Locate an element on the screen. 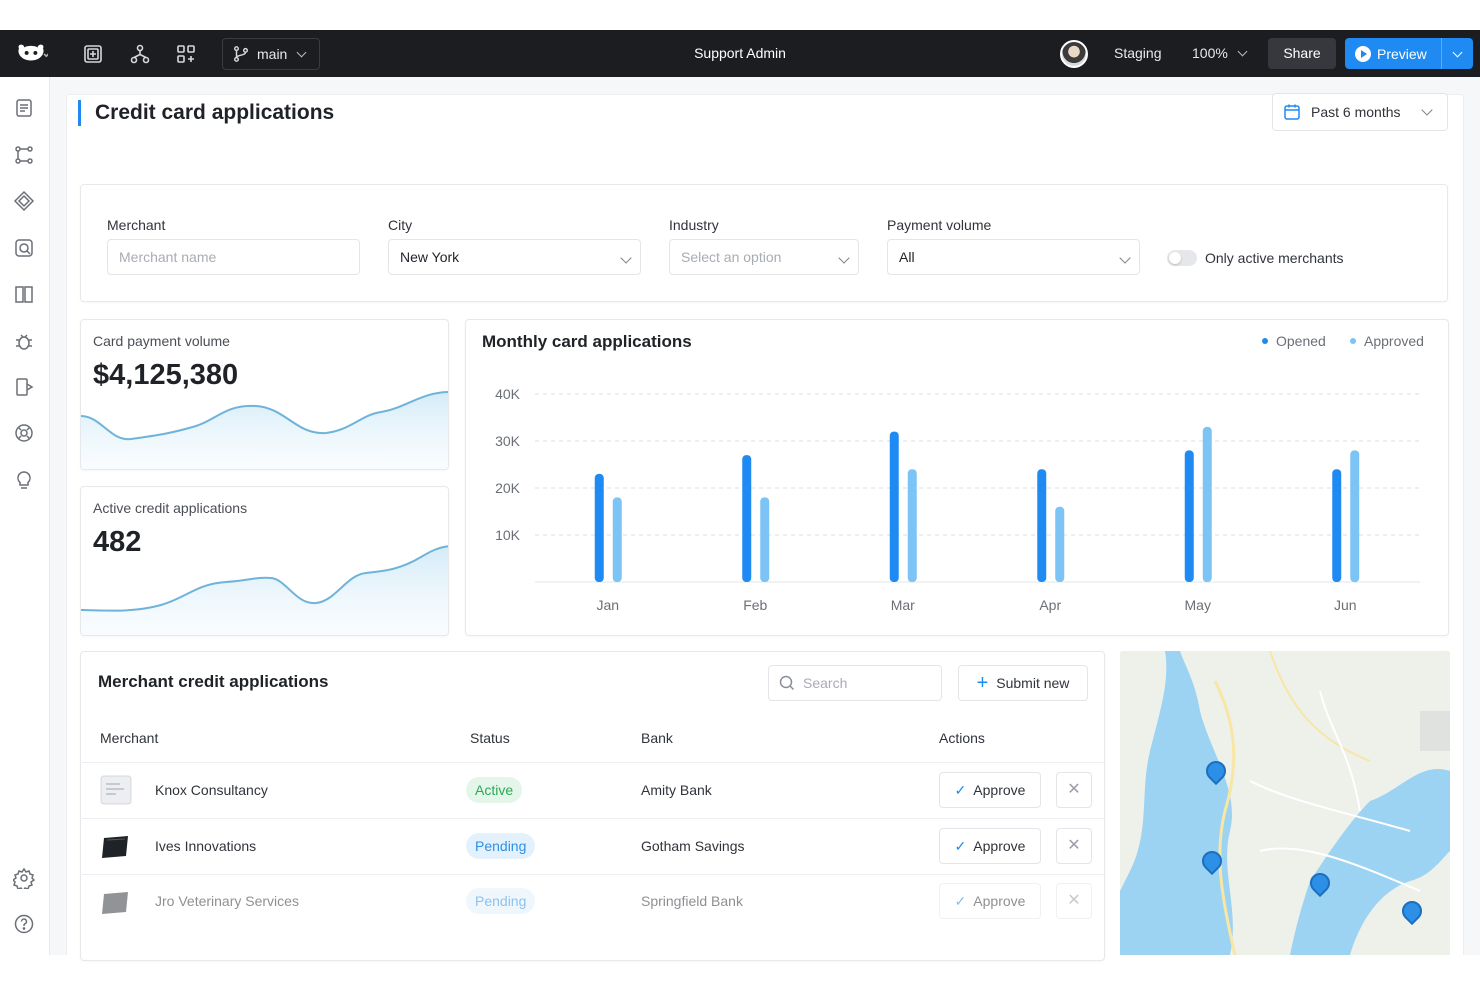 The image size is (1480, 987). legend-opened-label: Opened is located at coordinates (1301, 341).